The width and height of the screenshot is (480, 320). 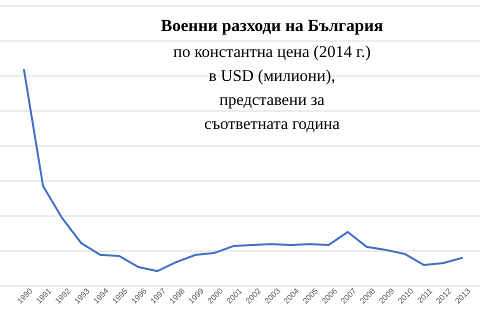 What do you see at coordinates (272, 25) in the screenshot?
I see `chart-title: Военни разходи на България` at bounding box center [272, 25].